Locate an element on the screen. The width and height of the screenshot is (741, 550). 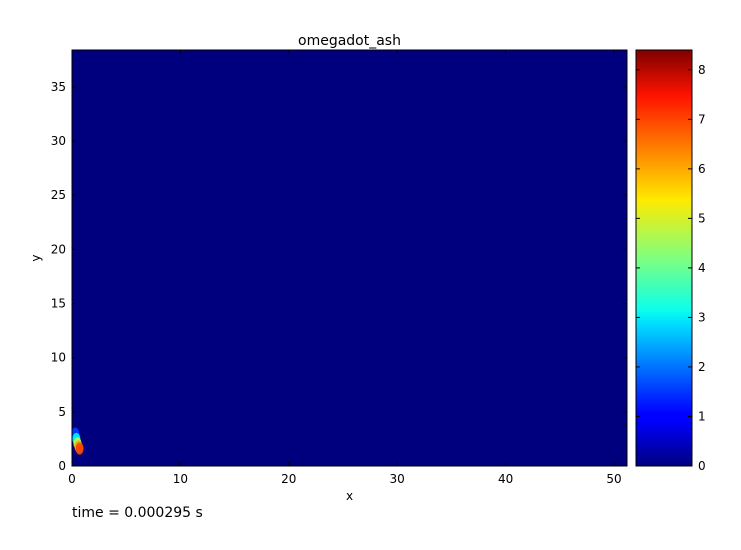
colorbar-tick-label: 3 is located at coordinates (702, 317).